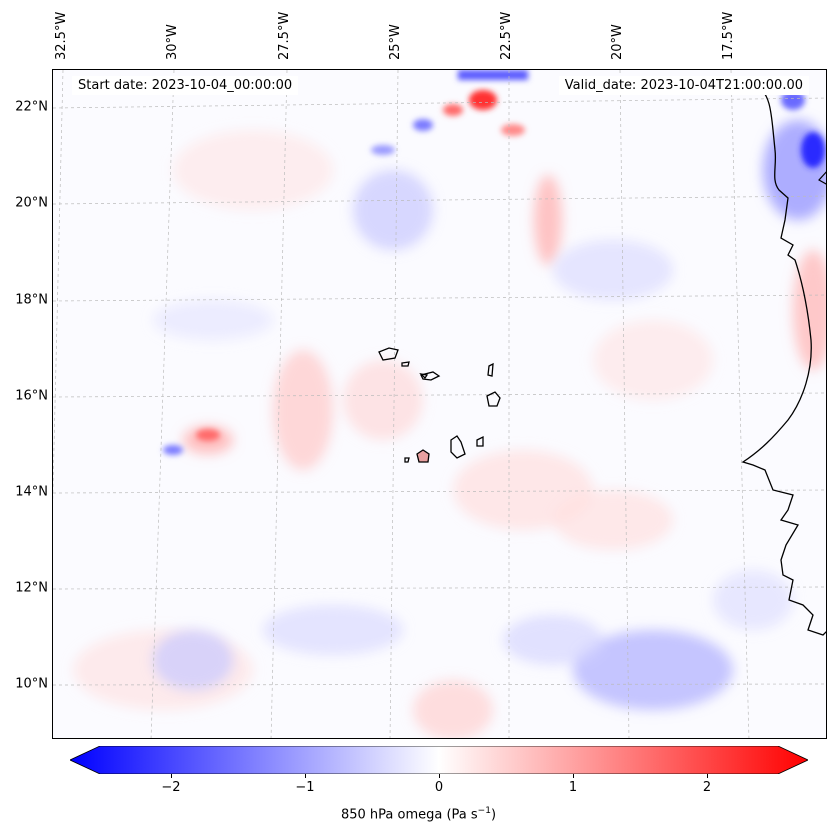 The height and width of the screenshot is (839, 837). I want to click on island-maio, so click(480, 441).